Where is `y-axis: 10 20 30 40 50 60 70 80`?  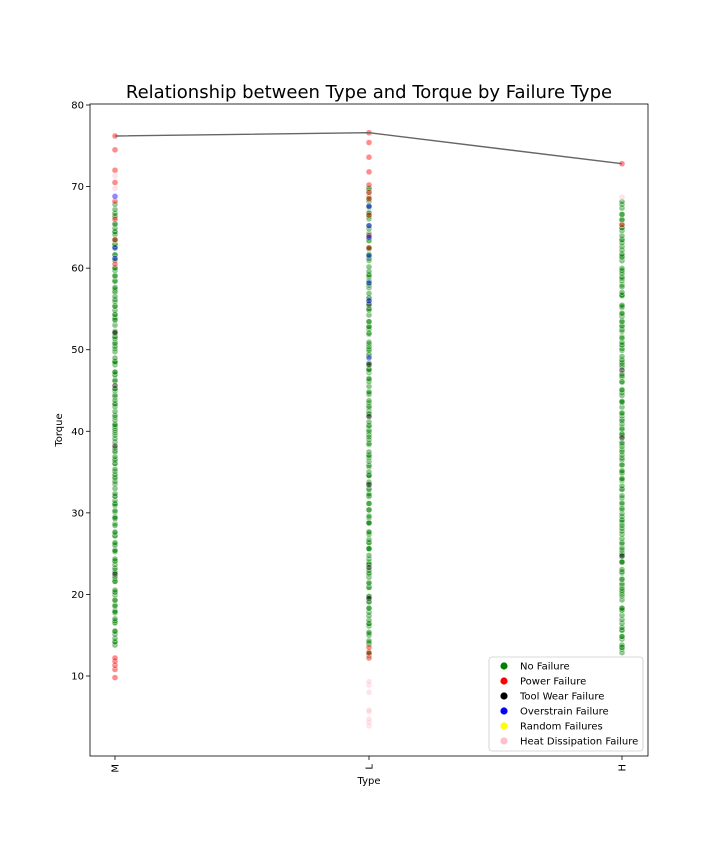
y-axis: 10 20 30 40 50 60 70 80 is located at coordinates (80, 392).